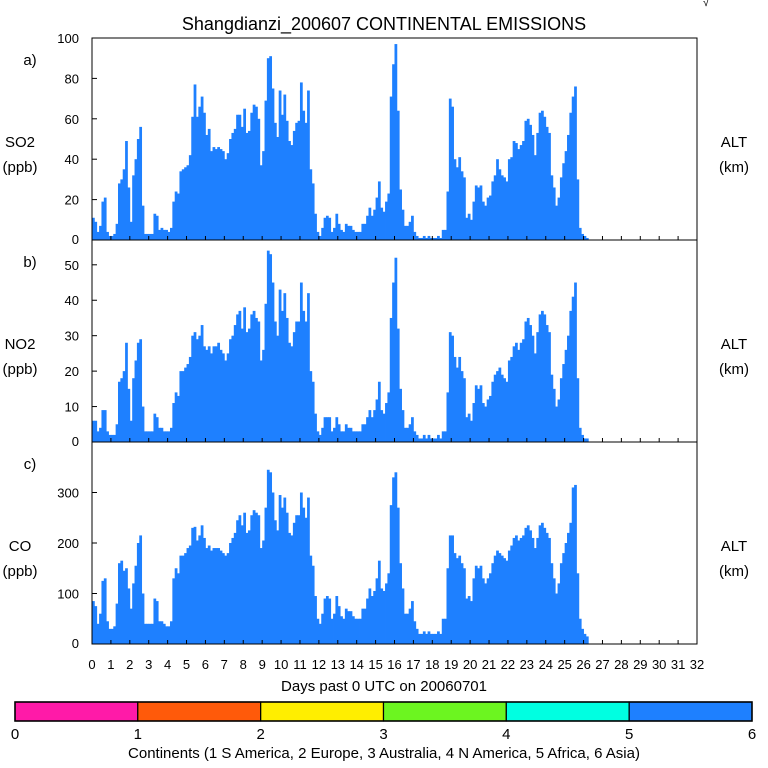  Describe the element at coordinates (621, 664) in the screenshot. I see `x-tick-label: 28` at that location.